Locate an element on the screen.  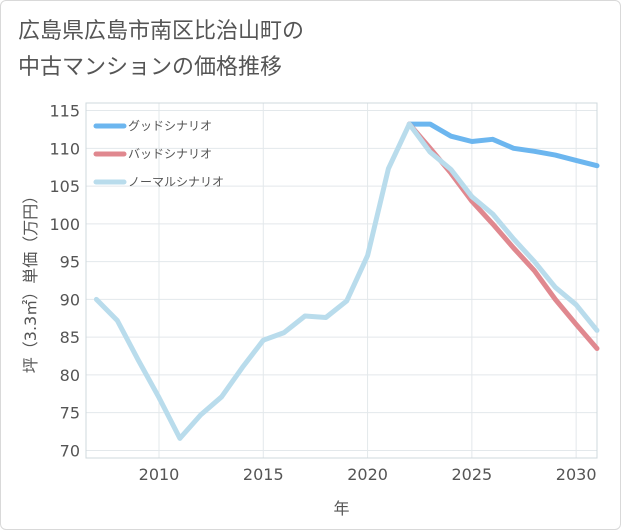
legend-label: ノーマルシナリオ is located at coordinates (176, 182).